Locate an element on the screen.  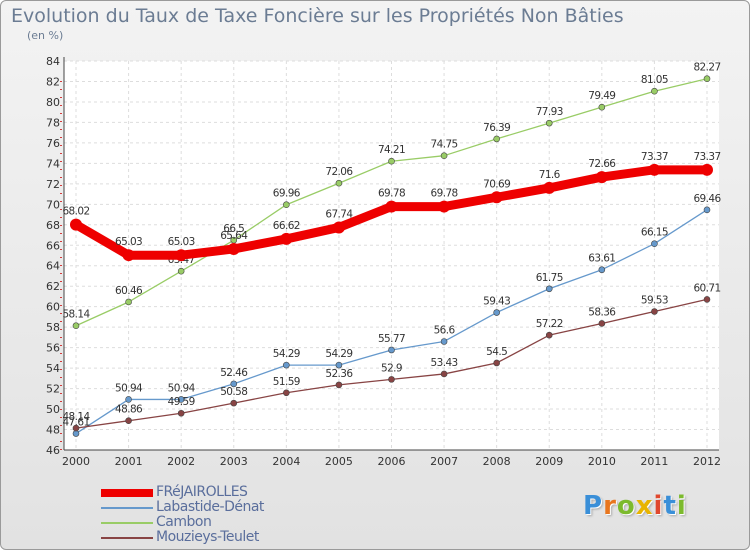
data-label: 54.29 is located at coordinates (286, 354).